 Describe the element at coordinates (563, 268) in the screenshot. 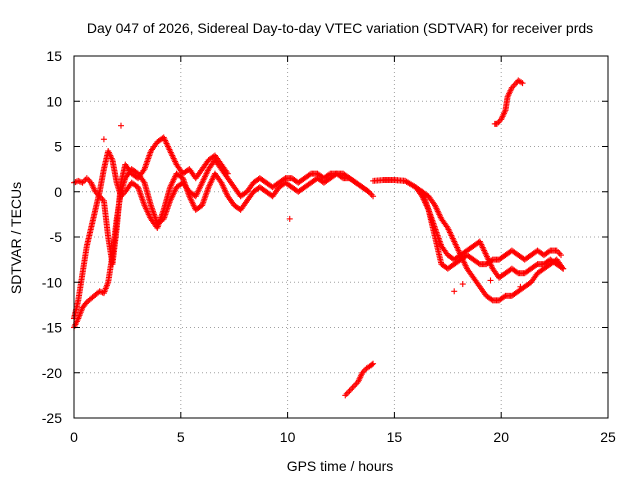

I see `data-point-track-e` at that location.